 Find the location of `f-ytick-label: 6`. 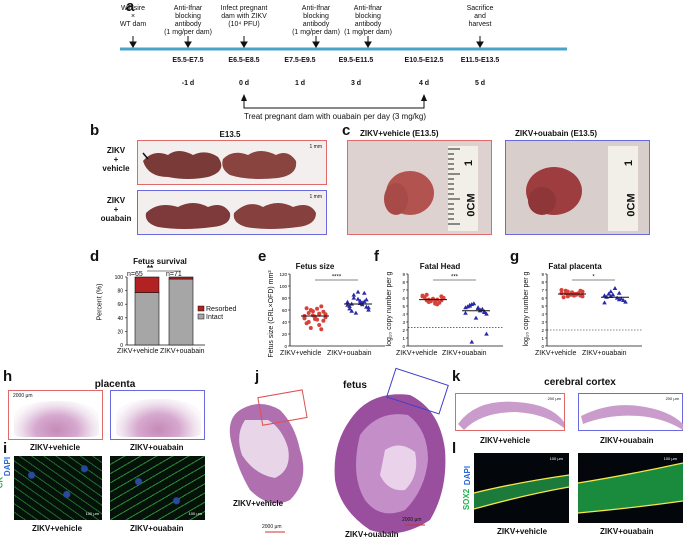

f-ytick-label: 6 is located at coordinates (403, 298).